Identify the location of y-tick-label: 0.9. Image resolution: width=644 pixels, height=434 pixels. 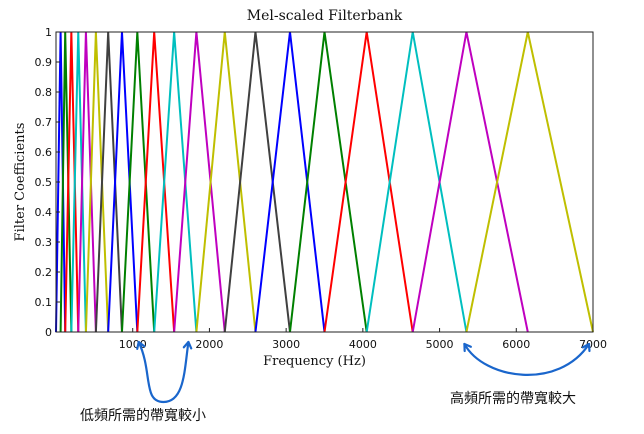
(44, 62).